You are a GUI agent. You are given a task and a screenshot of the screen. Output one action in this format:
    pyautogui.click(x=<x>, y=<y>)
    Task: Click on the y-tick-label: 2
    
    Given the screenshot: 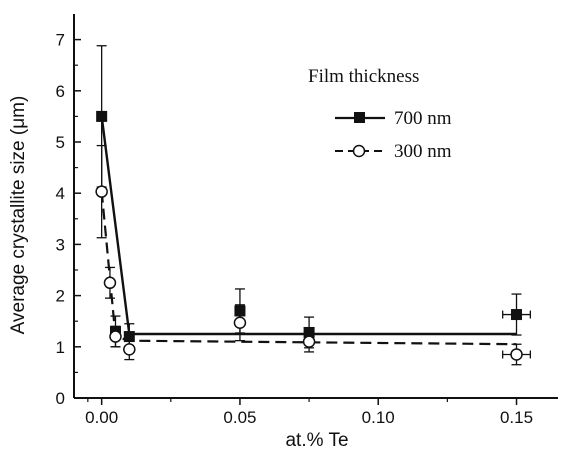 What is the action you would take?
    pyautogui.click(x=60, y=296)
    